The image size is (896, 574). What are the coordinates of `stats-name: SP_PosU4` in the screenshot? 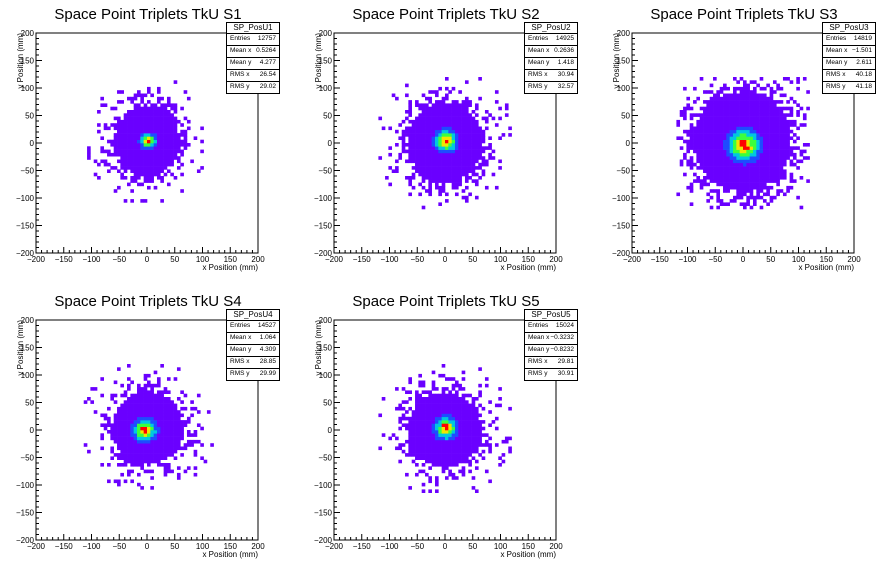 It's located at (253, 315).